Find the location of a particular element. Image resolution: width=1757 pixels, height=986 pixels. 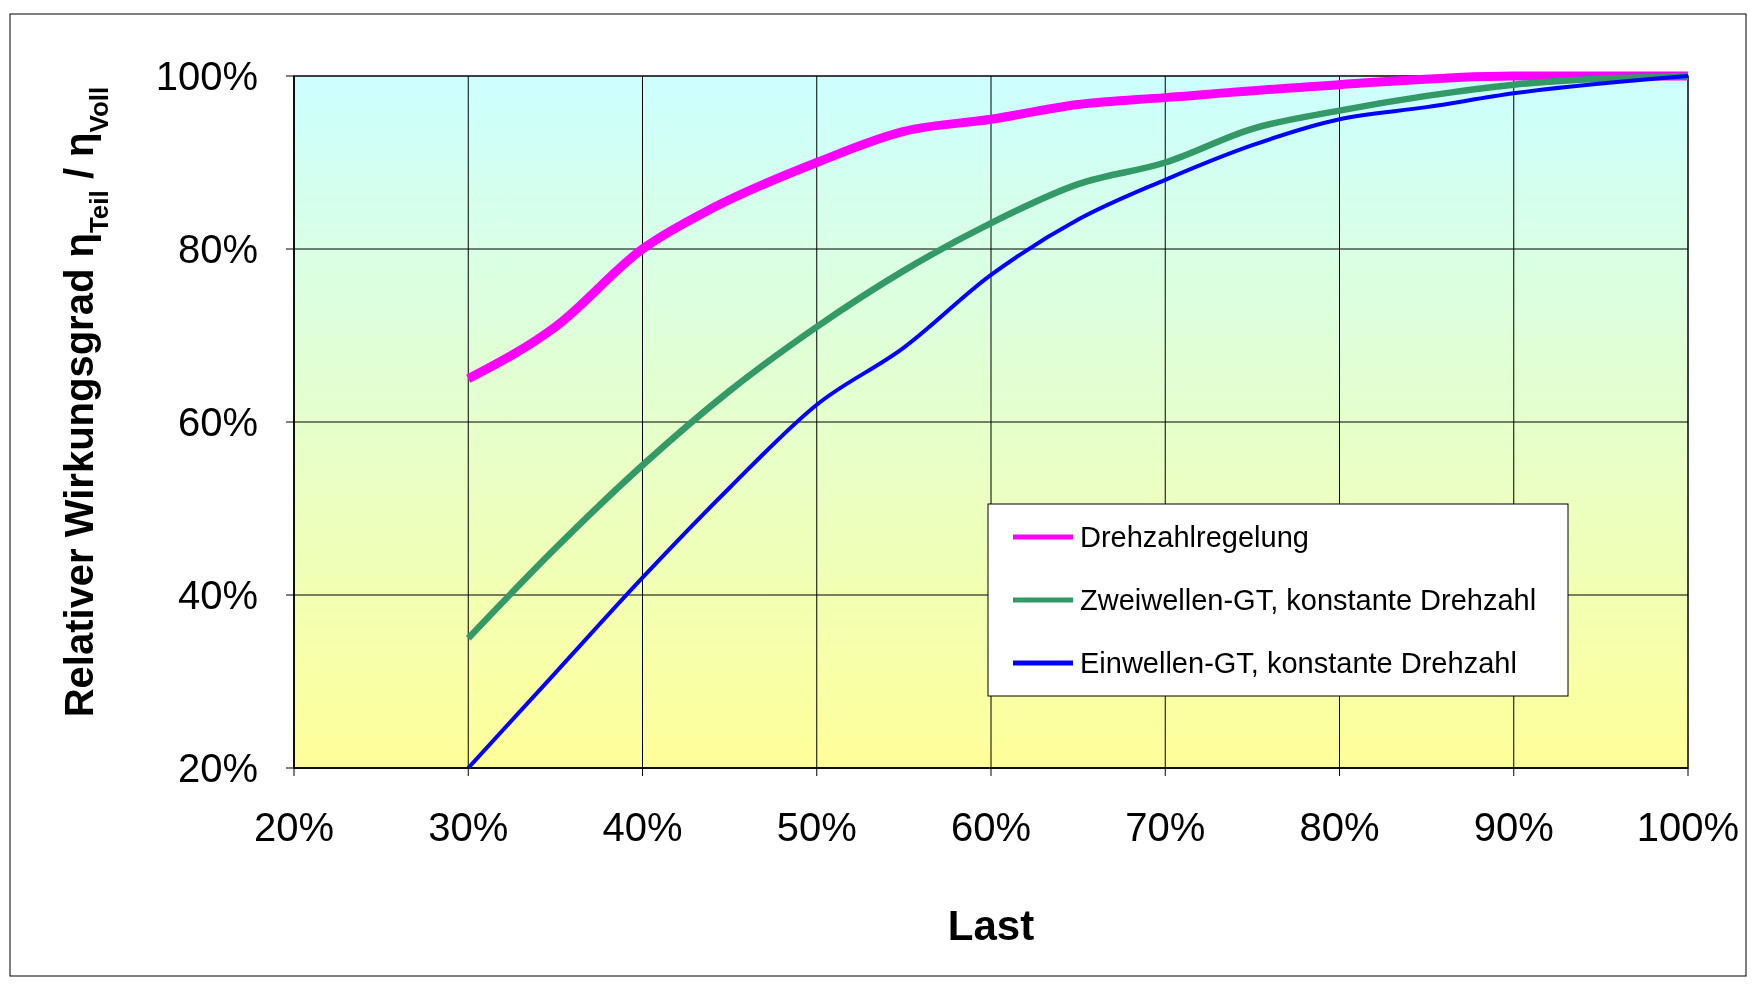

x-tick-label: 90% is located at coordinates (1513, 827).